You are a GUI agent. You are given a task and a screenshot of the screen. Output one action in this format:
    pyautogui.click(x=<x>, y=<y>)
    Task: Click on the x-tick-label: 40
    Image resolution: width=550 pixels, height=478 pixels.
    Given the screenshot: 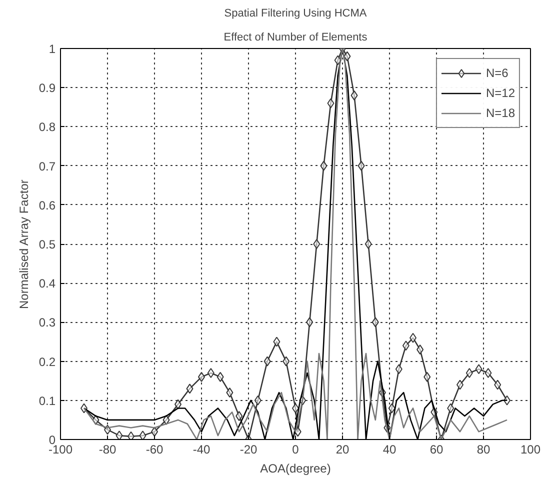 What is the action you would take?
    pyautogui.click(x=389, y=449)
    